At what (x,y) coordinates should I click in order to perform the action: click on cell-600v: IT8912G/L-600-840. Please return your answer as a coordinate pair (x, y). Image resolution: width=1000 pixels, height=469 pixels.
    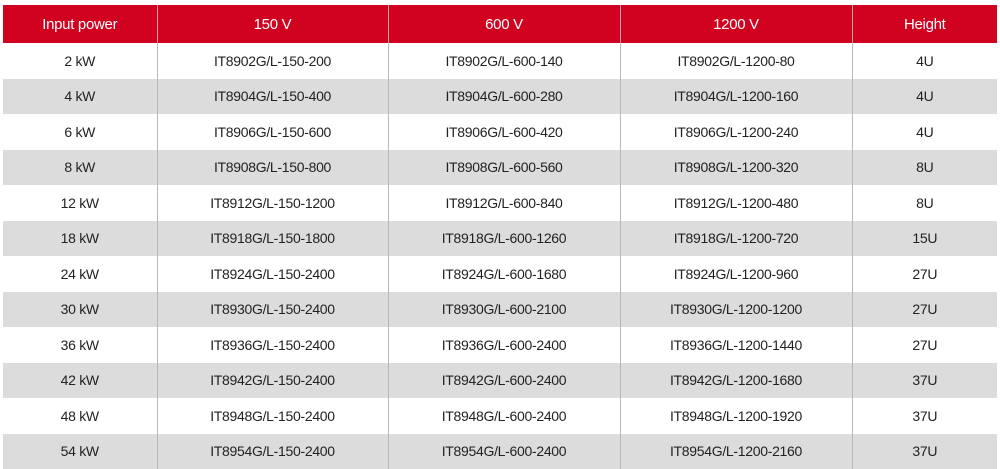
    Looking at the image, I should click on (503, 203).